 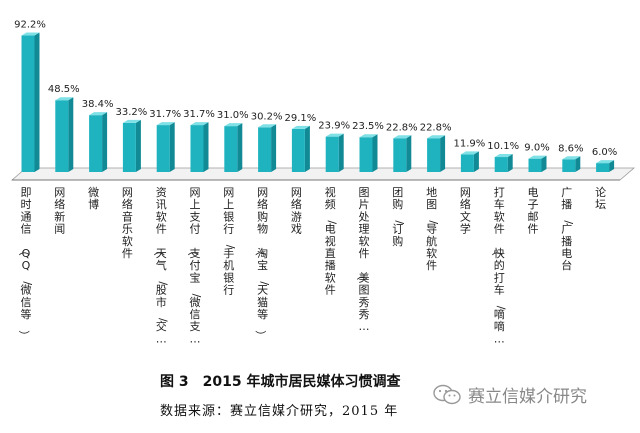 What do you see at coordinates (98, 104) in the screenshot?
I see `data-label: 38.4%` at bounding box center [98, 104].